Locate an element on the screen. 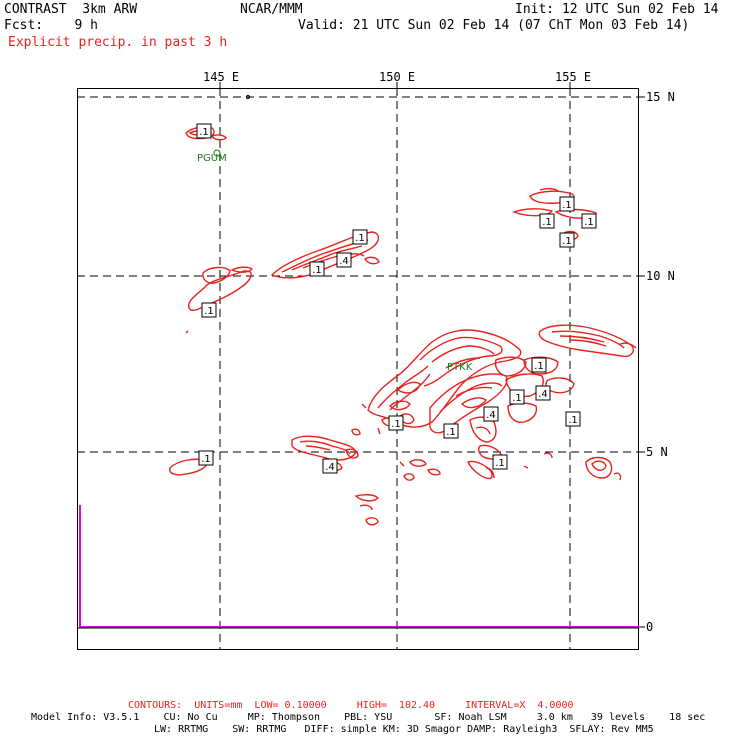 The width and height of the screenshot is (740, 740). lon-label-145: 145 E is located at coordinates (221, 77).